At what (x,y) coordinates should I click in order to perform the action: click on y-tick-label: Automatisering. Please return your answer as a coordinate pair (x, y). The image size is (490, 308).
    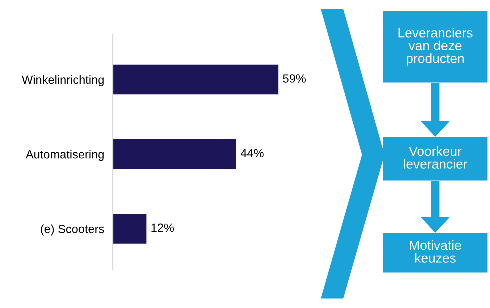
    Looking at the image, I should click on (65, 156).